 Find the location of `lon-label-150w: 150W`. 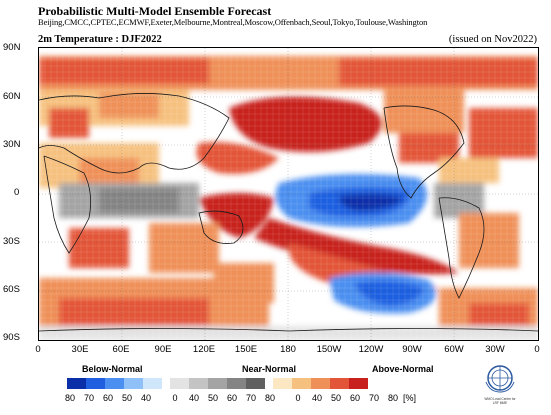

lon-label-150w: 150W is located at coordinates (329, 349).